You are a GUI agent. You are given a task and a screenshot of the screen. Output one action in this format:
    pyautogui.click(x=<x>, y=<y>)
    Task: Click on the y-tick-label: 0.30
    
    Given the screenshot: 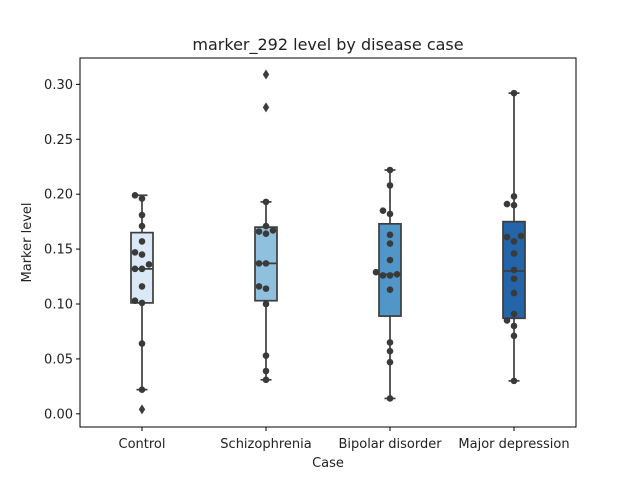 What is the action you would take?
    pyautogui.click(x=58, y=85)
    